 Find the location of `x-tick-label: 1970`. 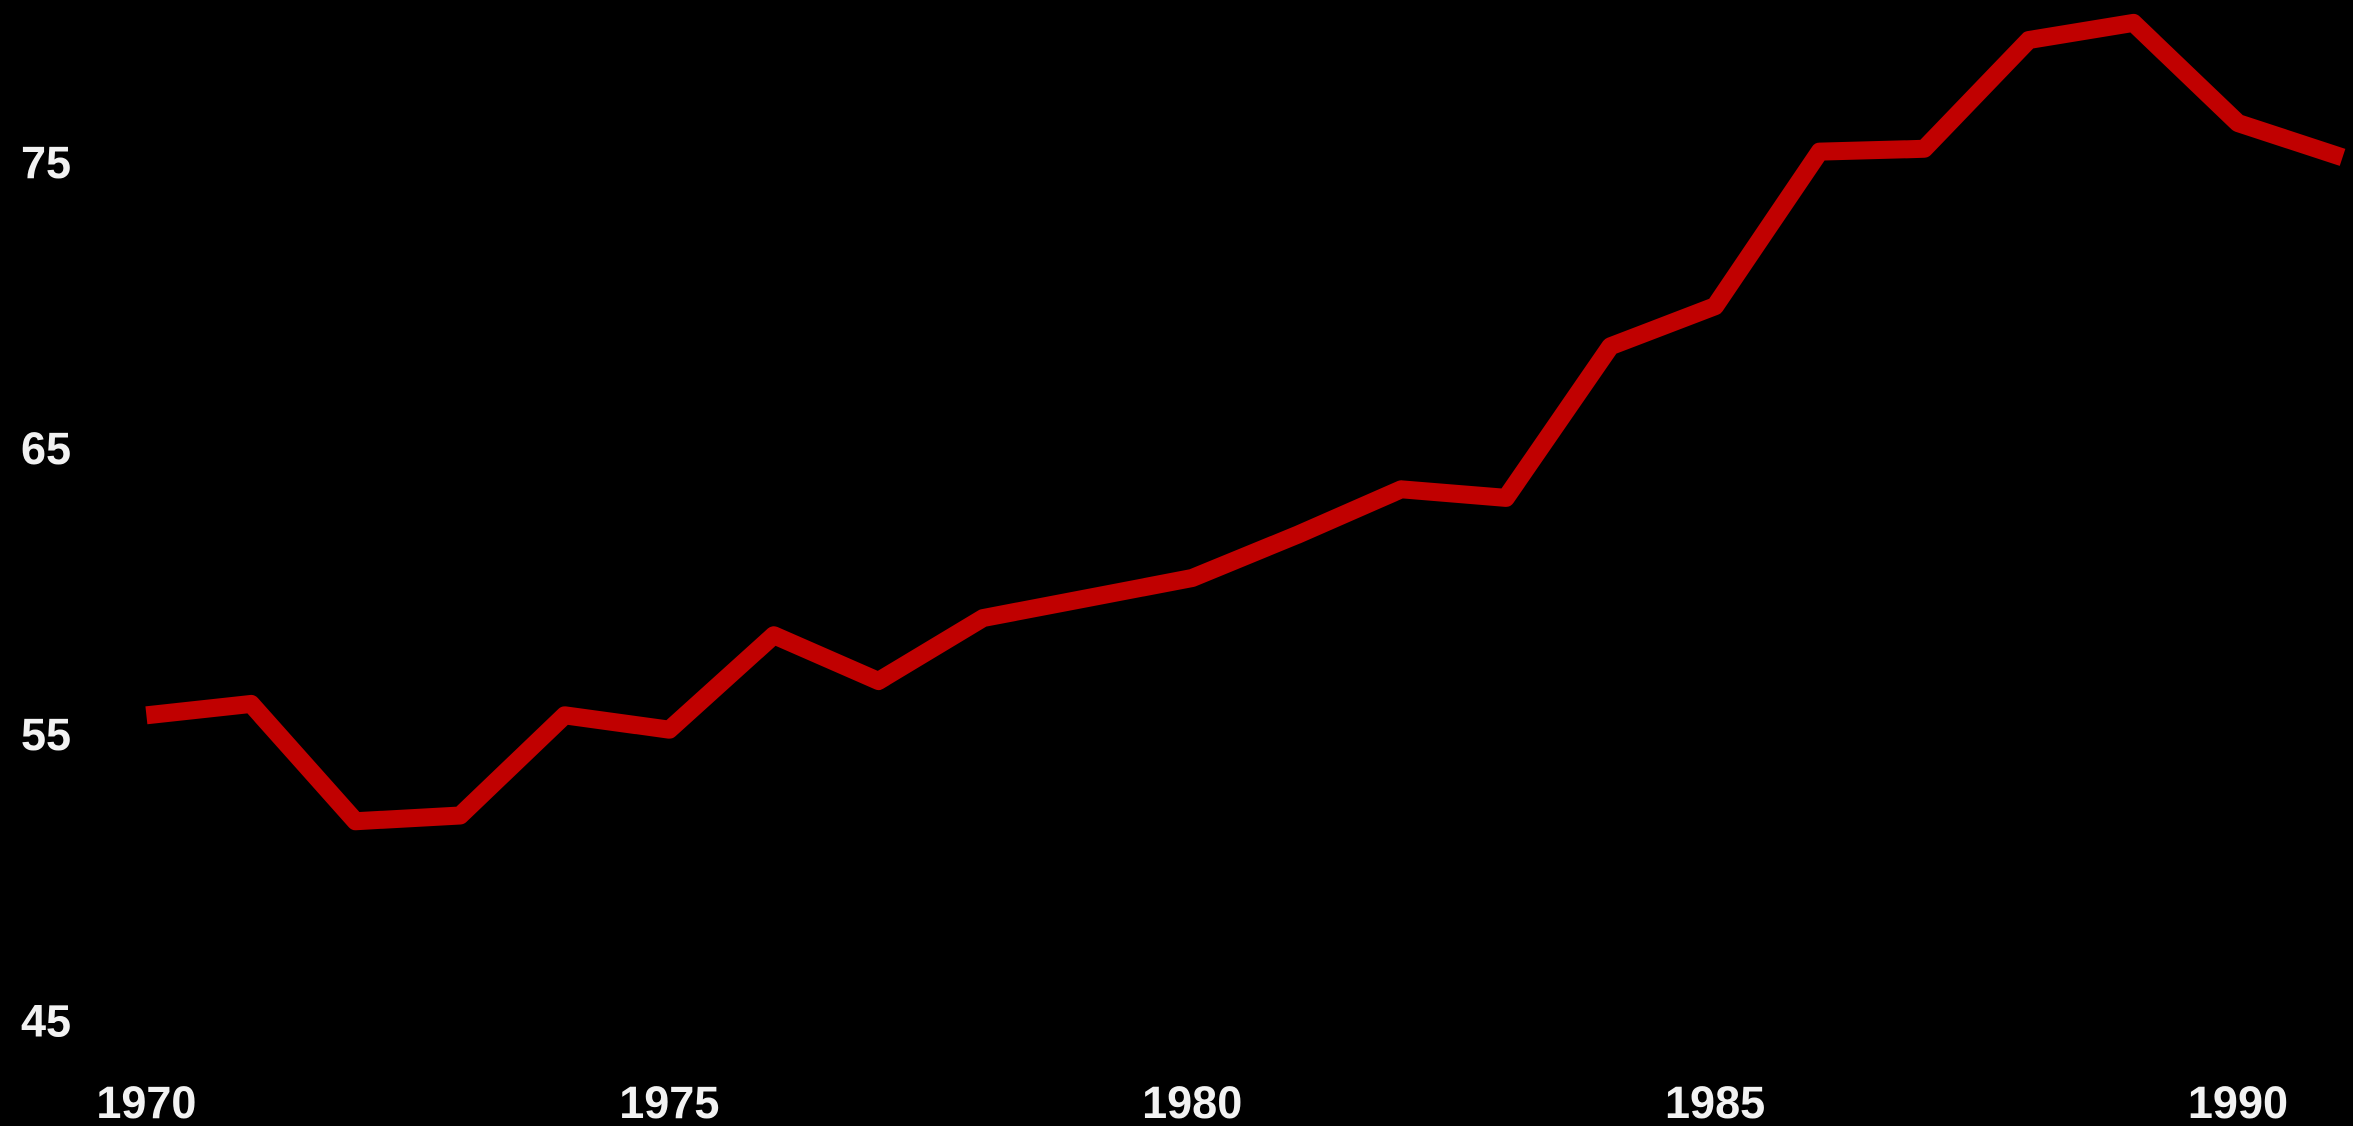

x-tick-label: 1970 is located at coordinates (146, 1101).